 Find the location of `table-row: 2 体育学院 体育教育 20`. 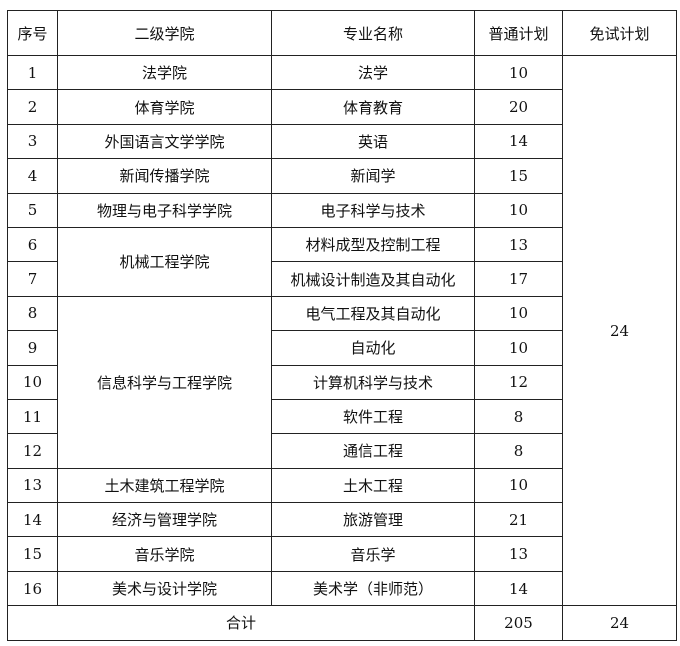

table-row: 2 体育学院 体育教育 20 is located at coordinates (342, 107).